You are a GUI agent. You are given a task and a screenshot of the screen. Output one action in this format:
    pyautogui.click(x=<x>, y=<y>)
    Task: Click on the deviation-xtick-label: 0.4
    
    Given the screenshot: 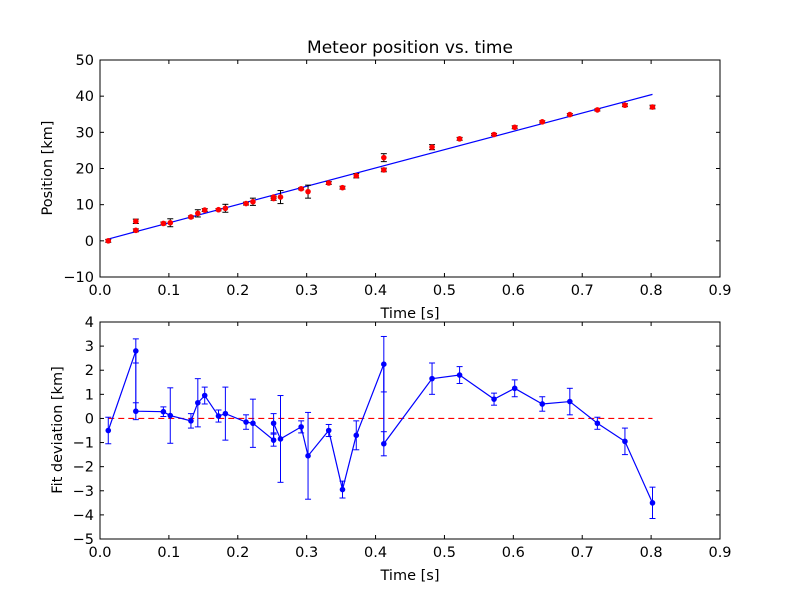 What is the action you would take?
    pyautogui.click(x=375, y=553)
    